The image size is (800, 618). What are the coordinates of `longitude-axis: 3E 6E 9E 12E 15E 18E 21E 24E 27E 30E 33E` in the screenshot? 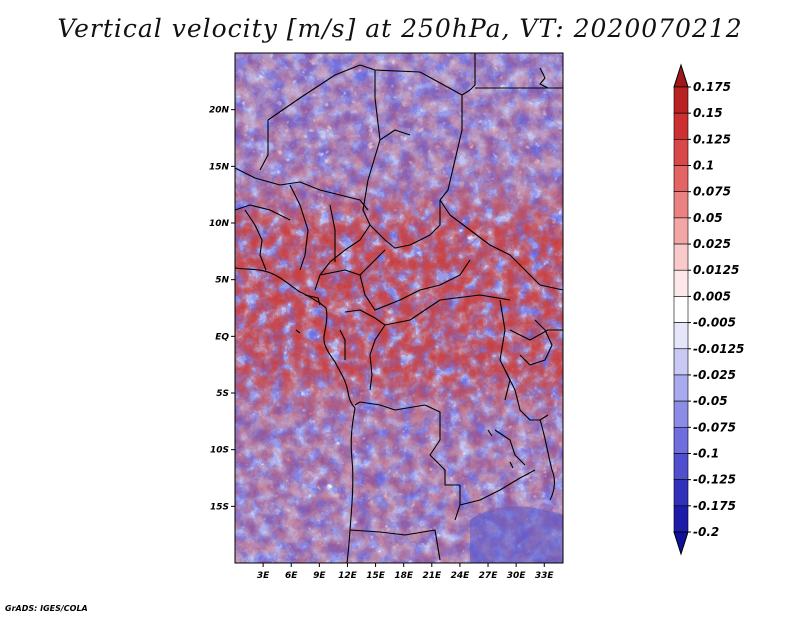 It's located at (406, 572).